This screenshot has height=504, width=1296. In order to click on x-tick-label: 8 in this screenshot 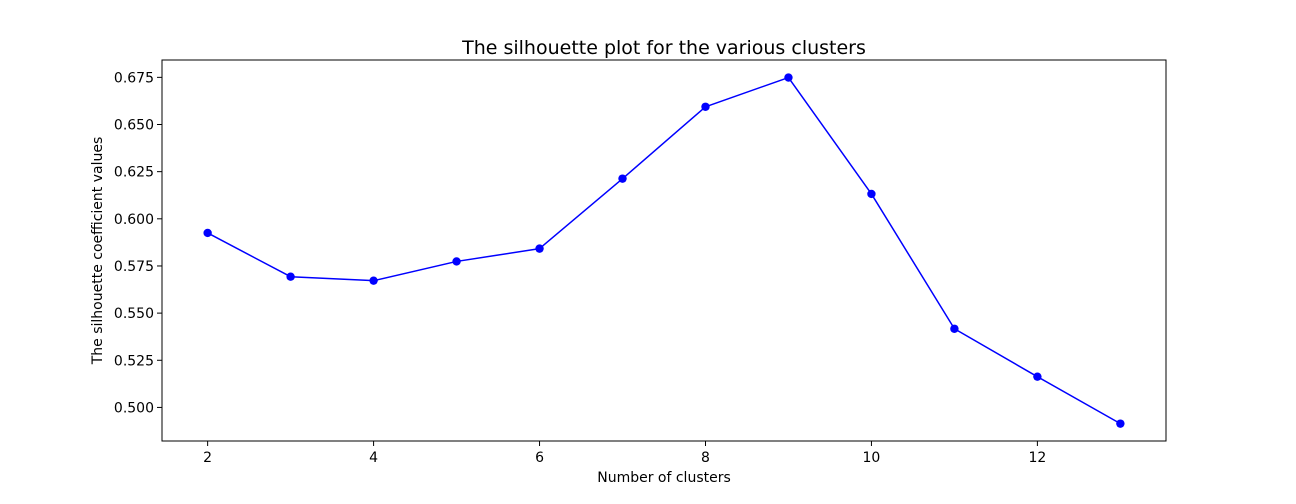, I will do `click(705, 458)`.